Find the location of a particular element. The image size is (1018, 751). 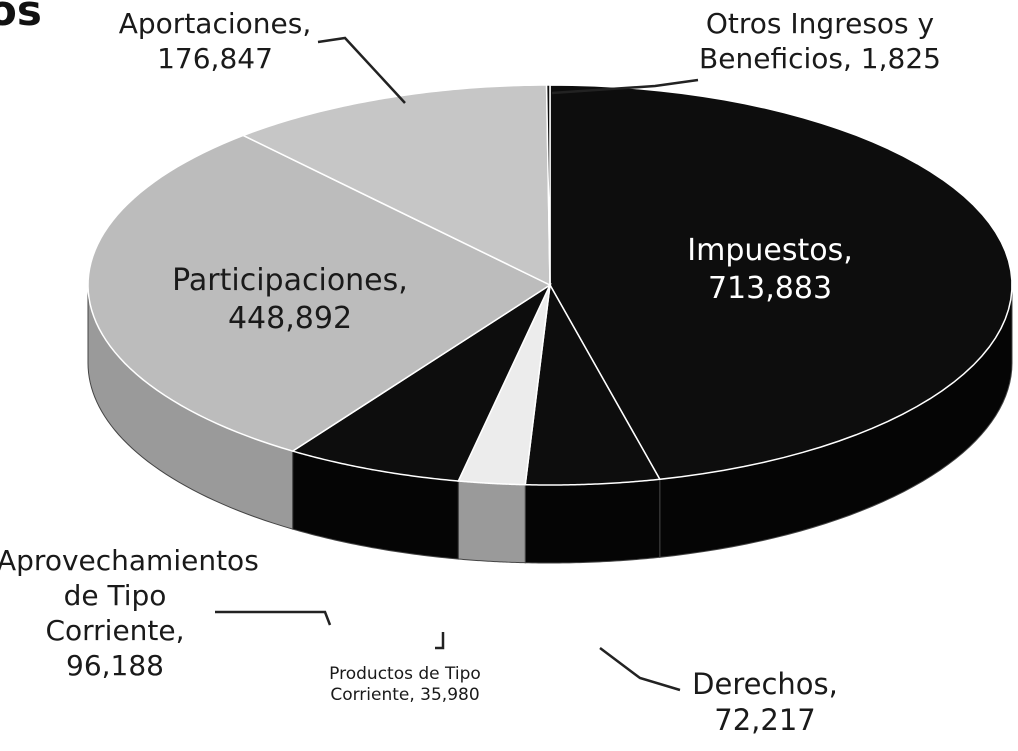

chart-title: os is located at coordinates (21, 17).